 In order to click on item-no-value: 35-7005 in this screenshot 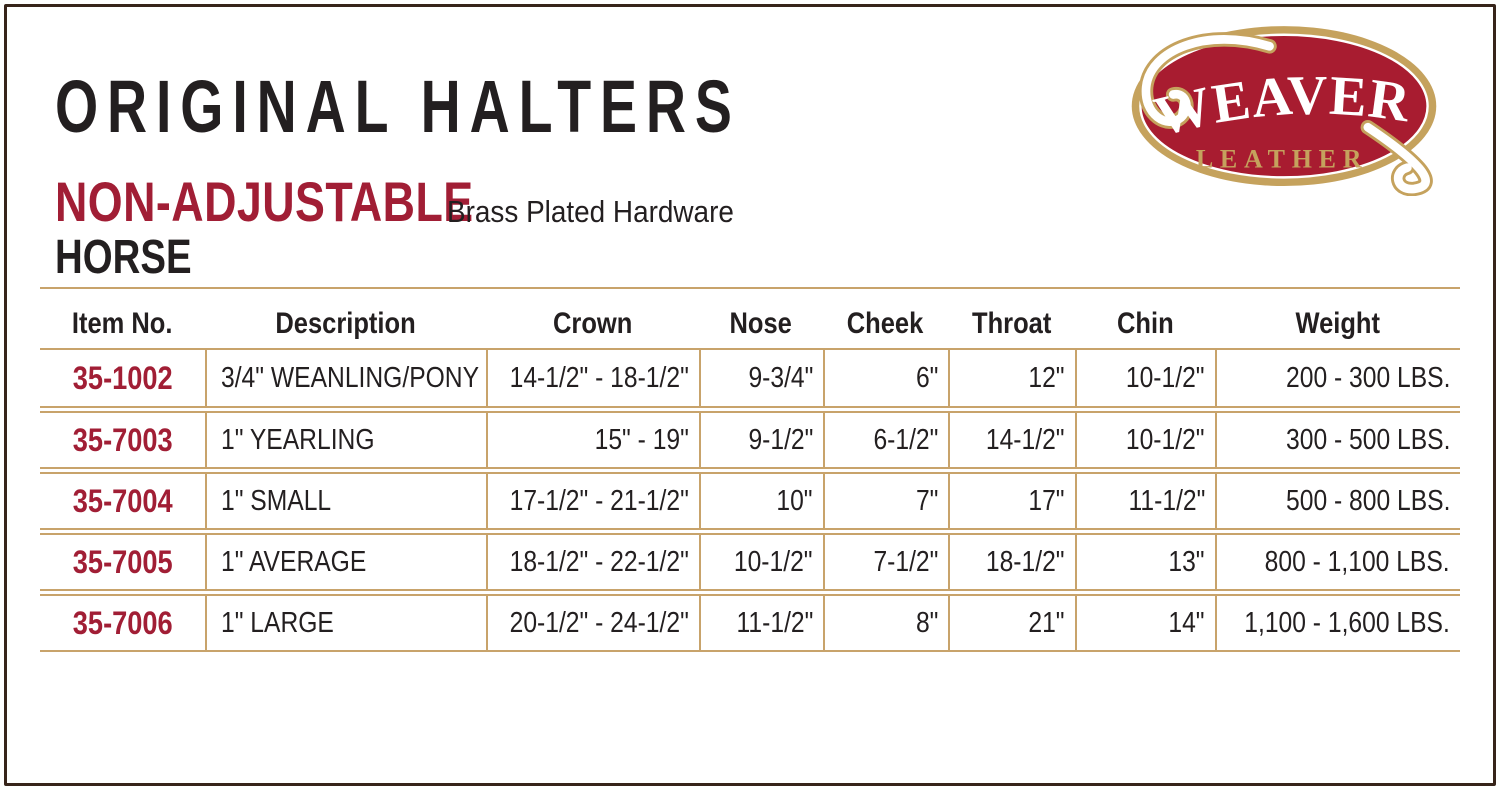, I will do `click(122, 561)`.